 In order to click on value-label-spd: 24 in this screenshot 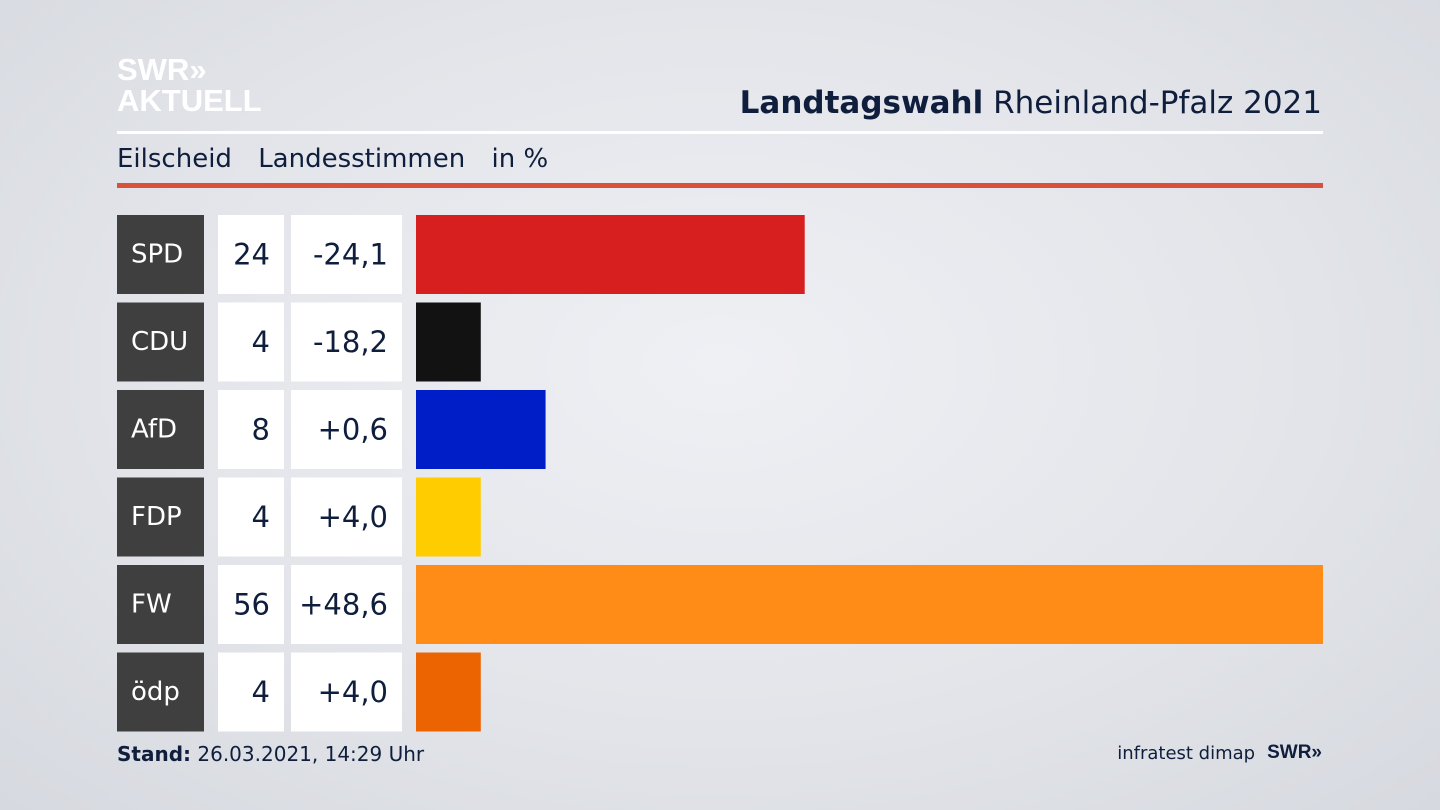, I will do `click(251, 255)`.